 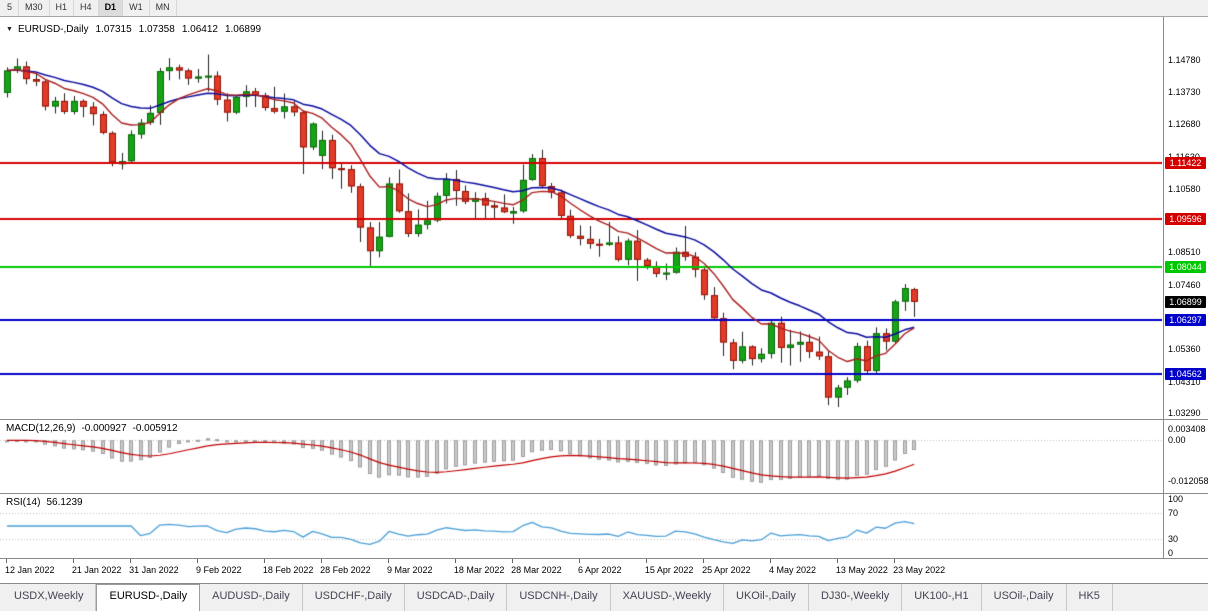 What do you see at coordinates (1184, 381) in the screenshot?
I see `price-axis-label: 1.04310` at bounding box center [1184, 381].